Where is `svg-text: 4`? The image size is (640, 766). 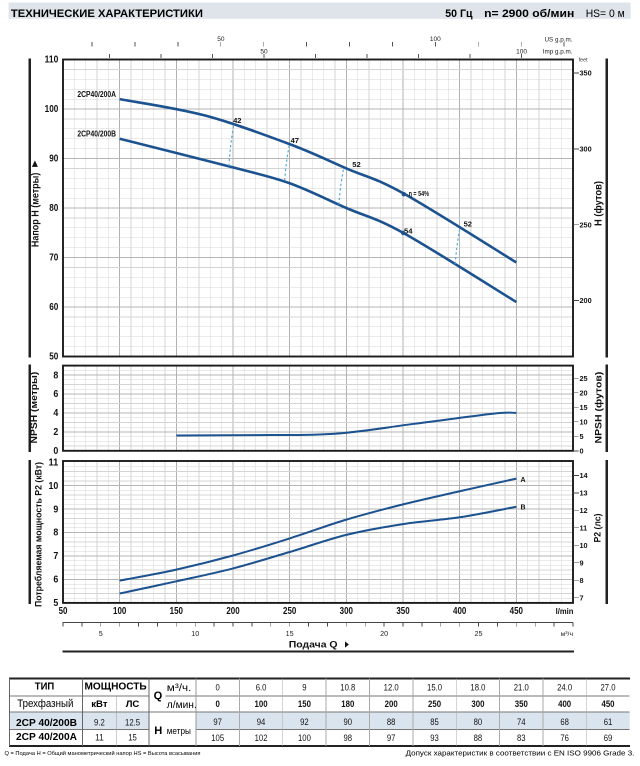 svg-text: 4 is located at coordinates (55, 413).